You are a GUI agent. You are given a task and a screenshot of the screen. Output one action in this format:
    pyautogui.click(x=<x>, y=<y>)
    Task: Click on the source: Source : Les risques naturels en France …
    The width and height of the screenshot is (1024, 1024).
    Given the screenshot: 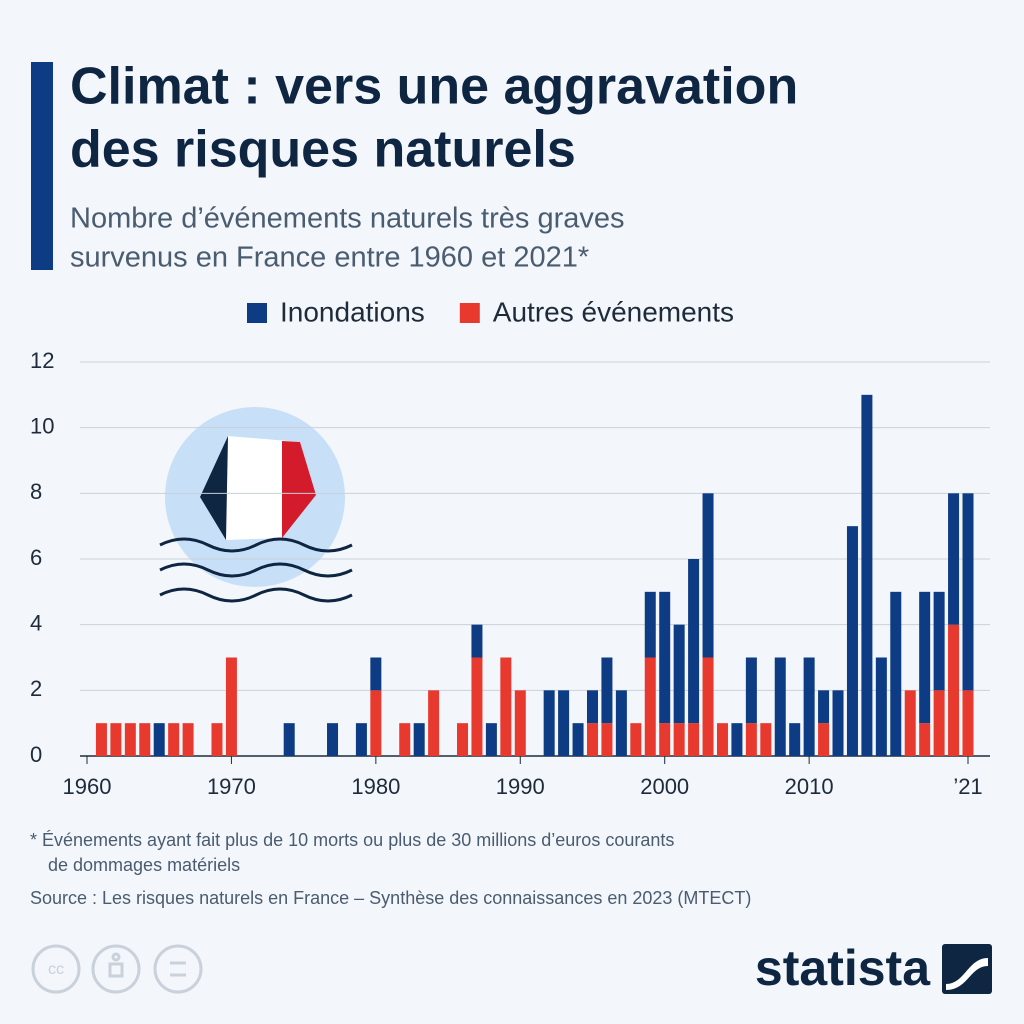 What is the action you would take?
    pyautogui.click(x=390, y=898)
    